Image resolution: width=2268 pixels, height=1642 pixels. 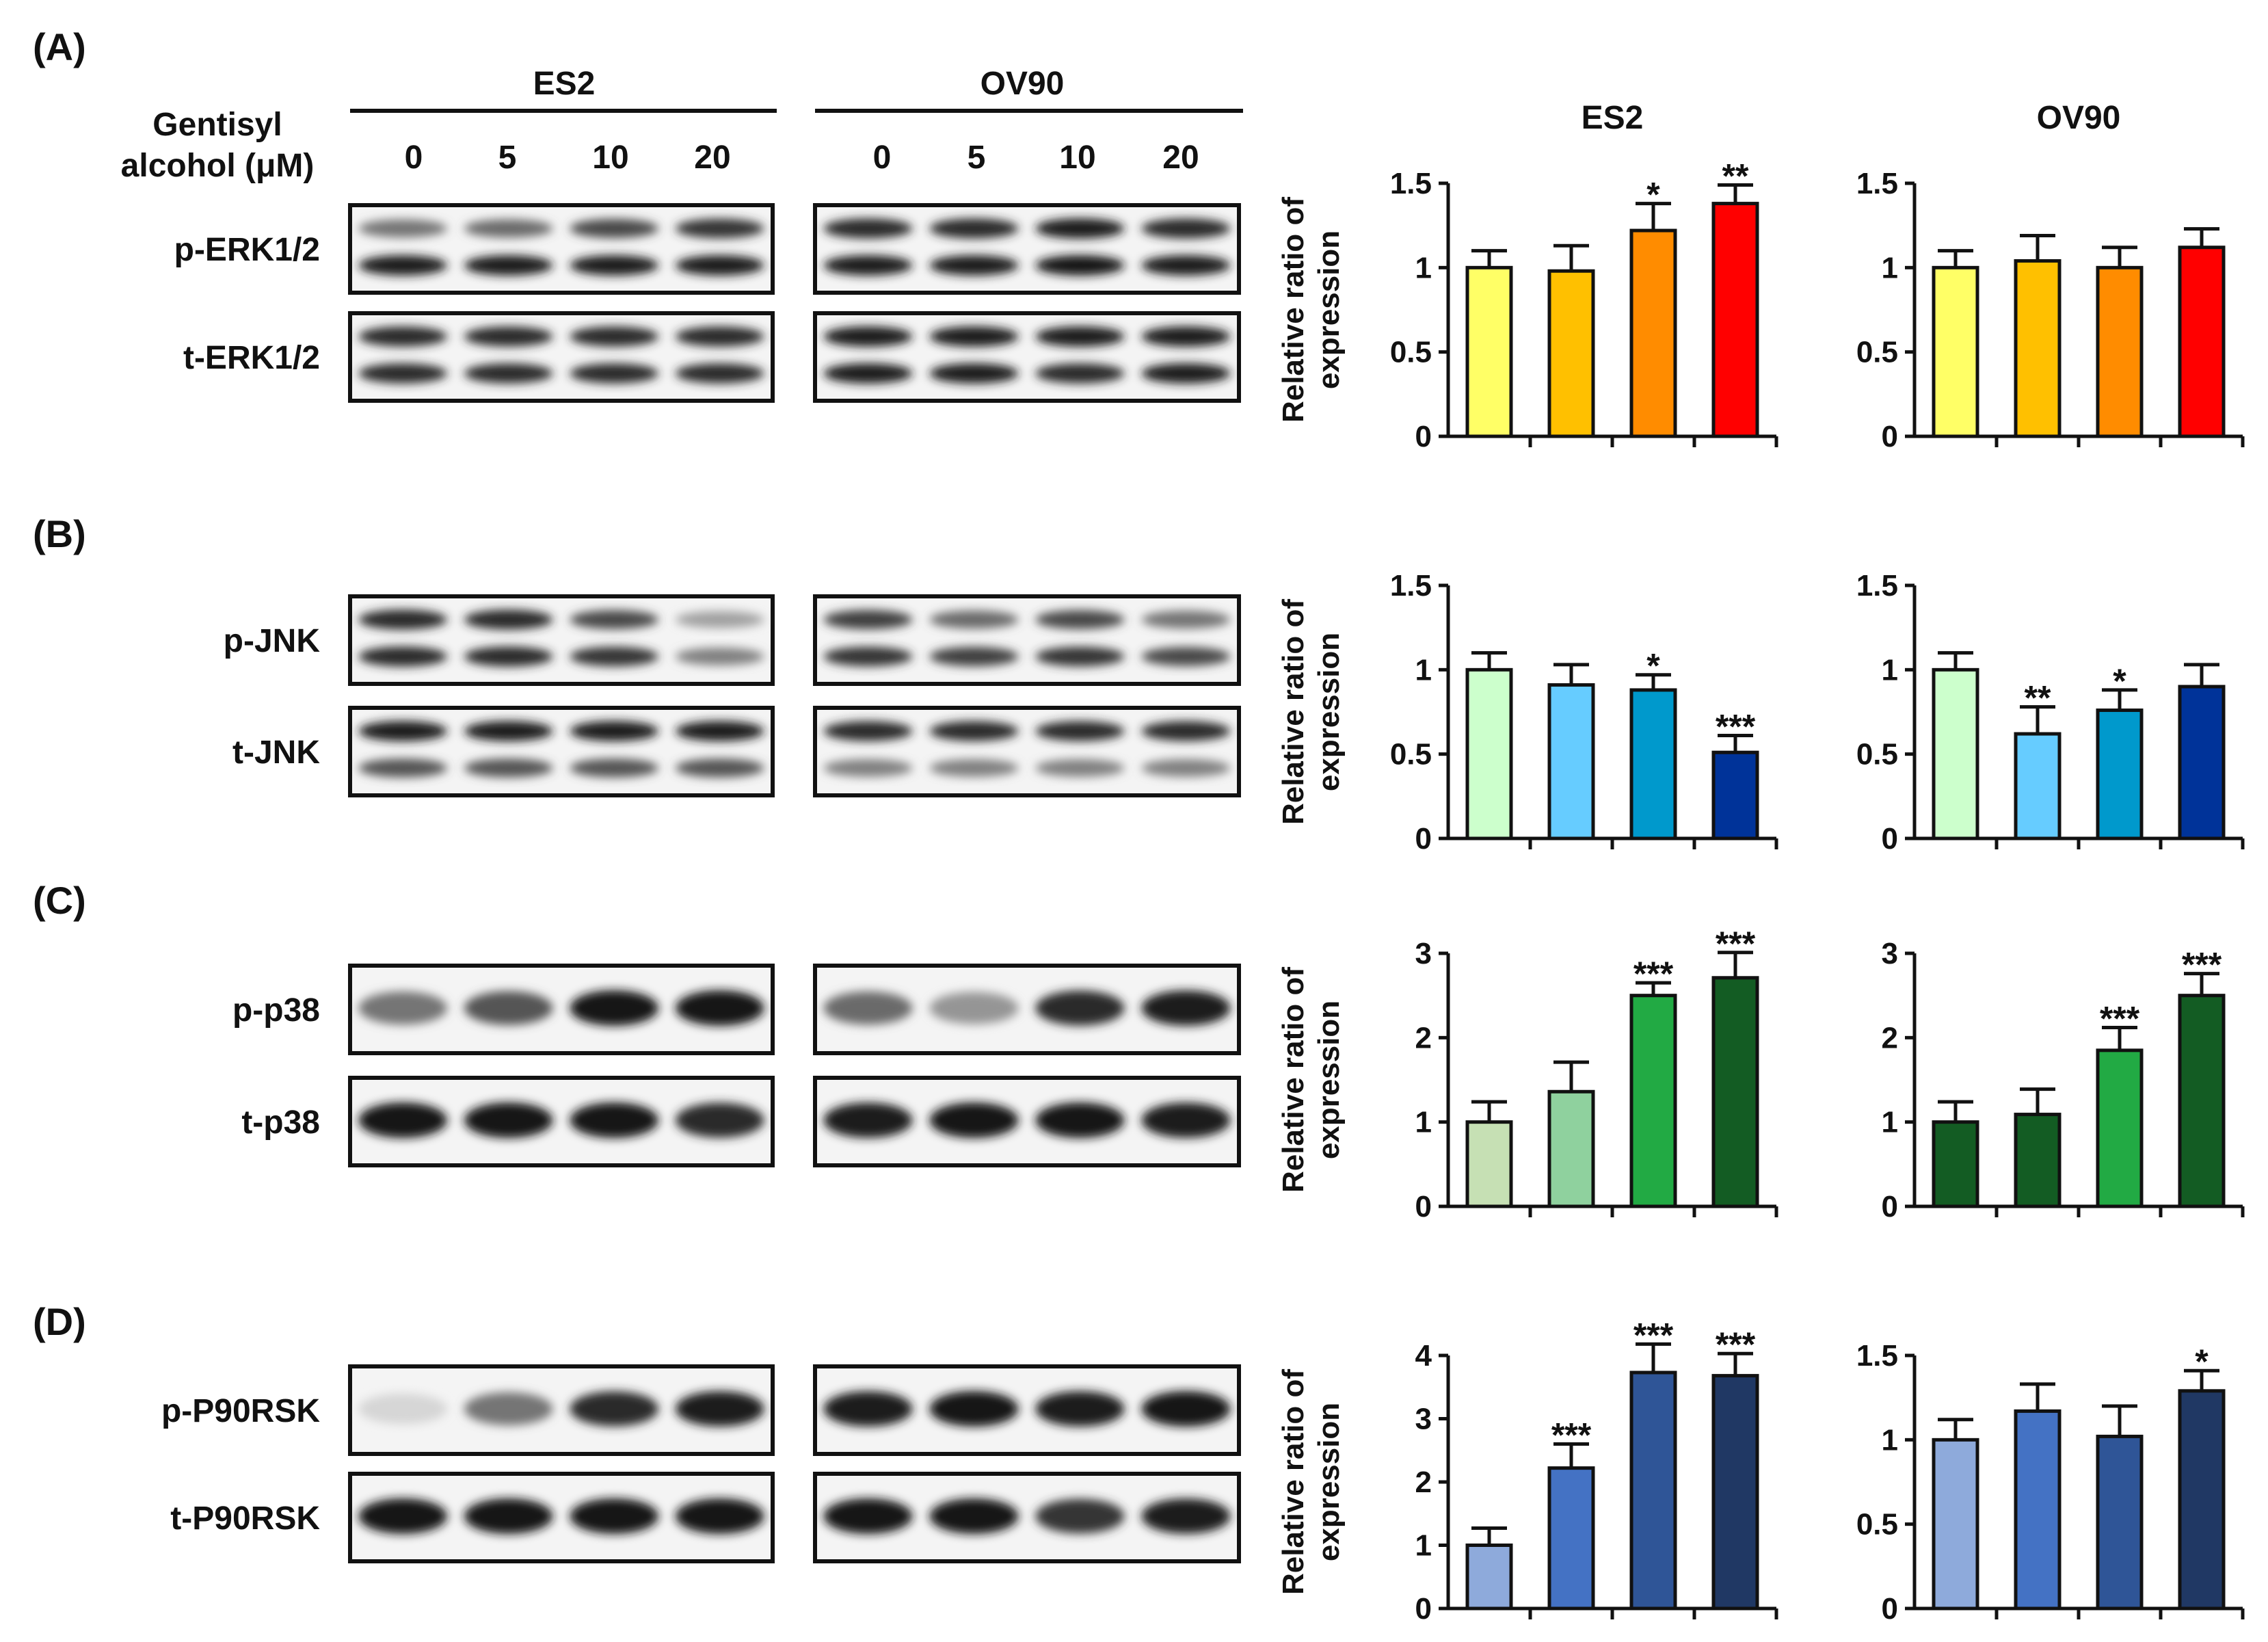 What do you see at coordinates (2079, 118) in the screenshot?
I see `chart-title: OV90` at bounding box center [2079, 118].